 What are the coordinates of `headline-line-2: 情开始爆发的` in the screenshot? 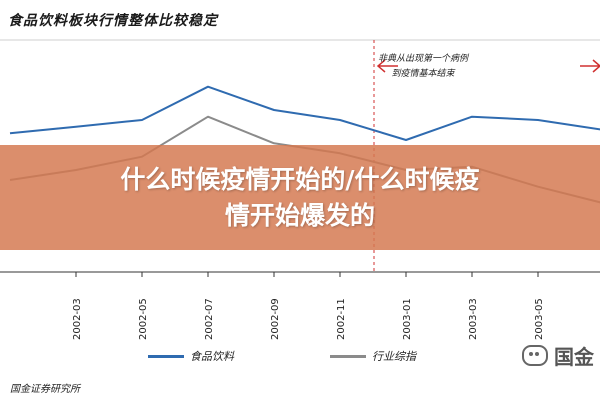 It's located at (299, 215).